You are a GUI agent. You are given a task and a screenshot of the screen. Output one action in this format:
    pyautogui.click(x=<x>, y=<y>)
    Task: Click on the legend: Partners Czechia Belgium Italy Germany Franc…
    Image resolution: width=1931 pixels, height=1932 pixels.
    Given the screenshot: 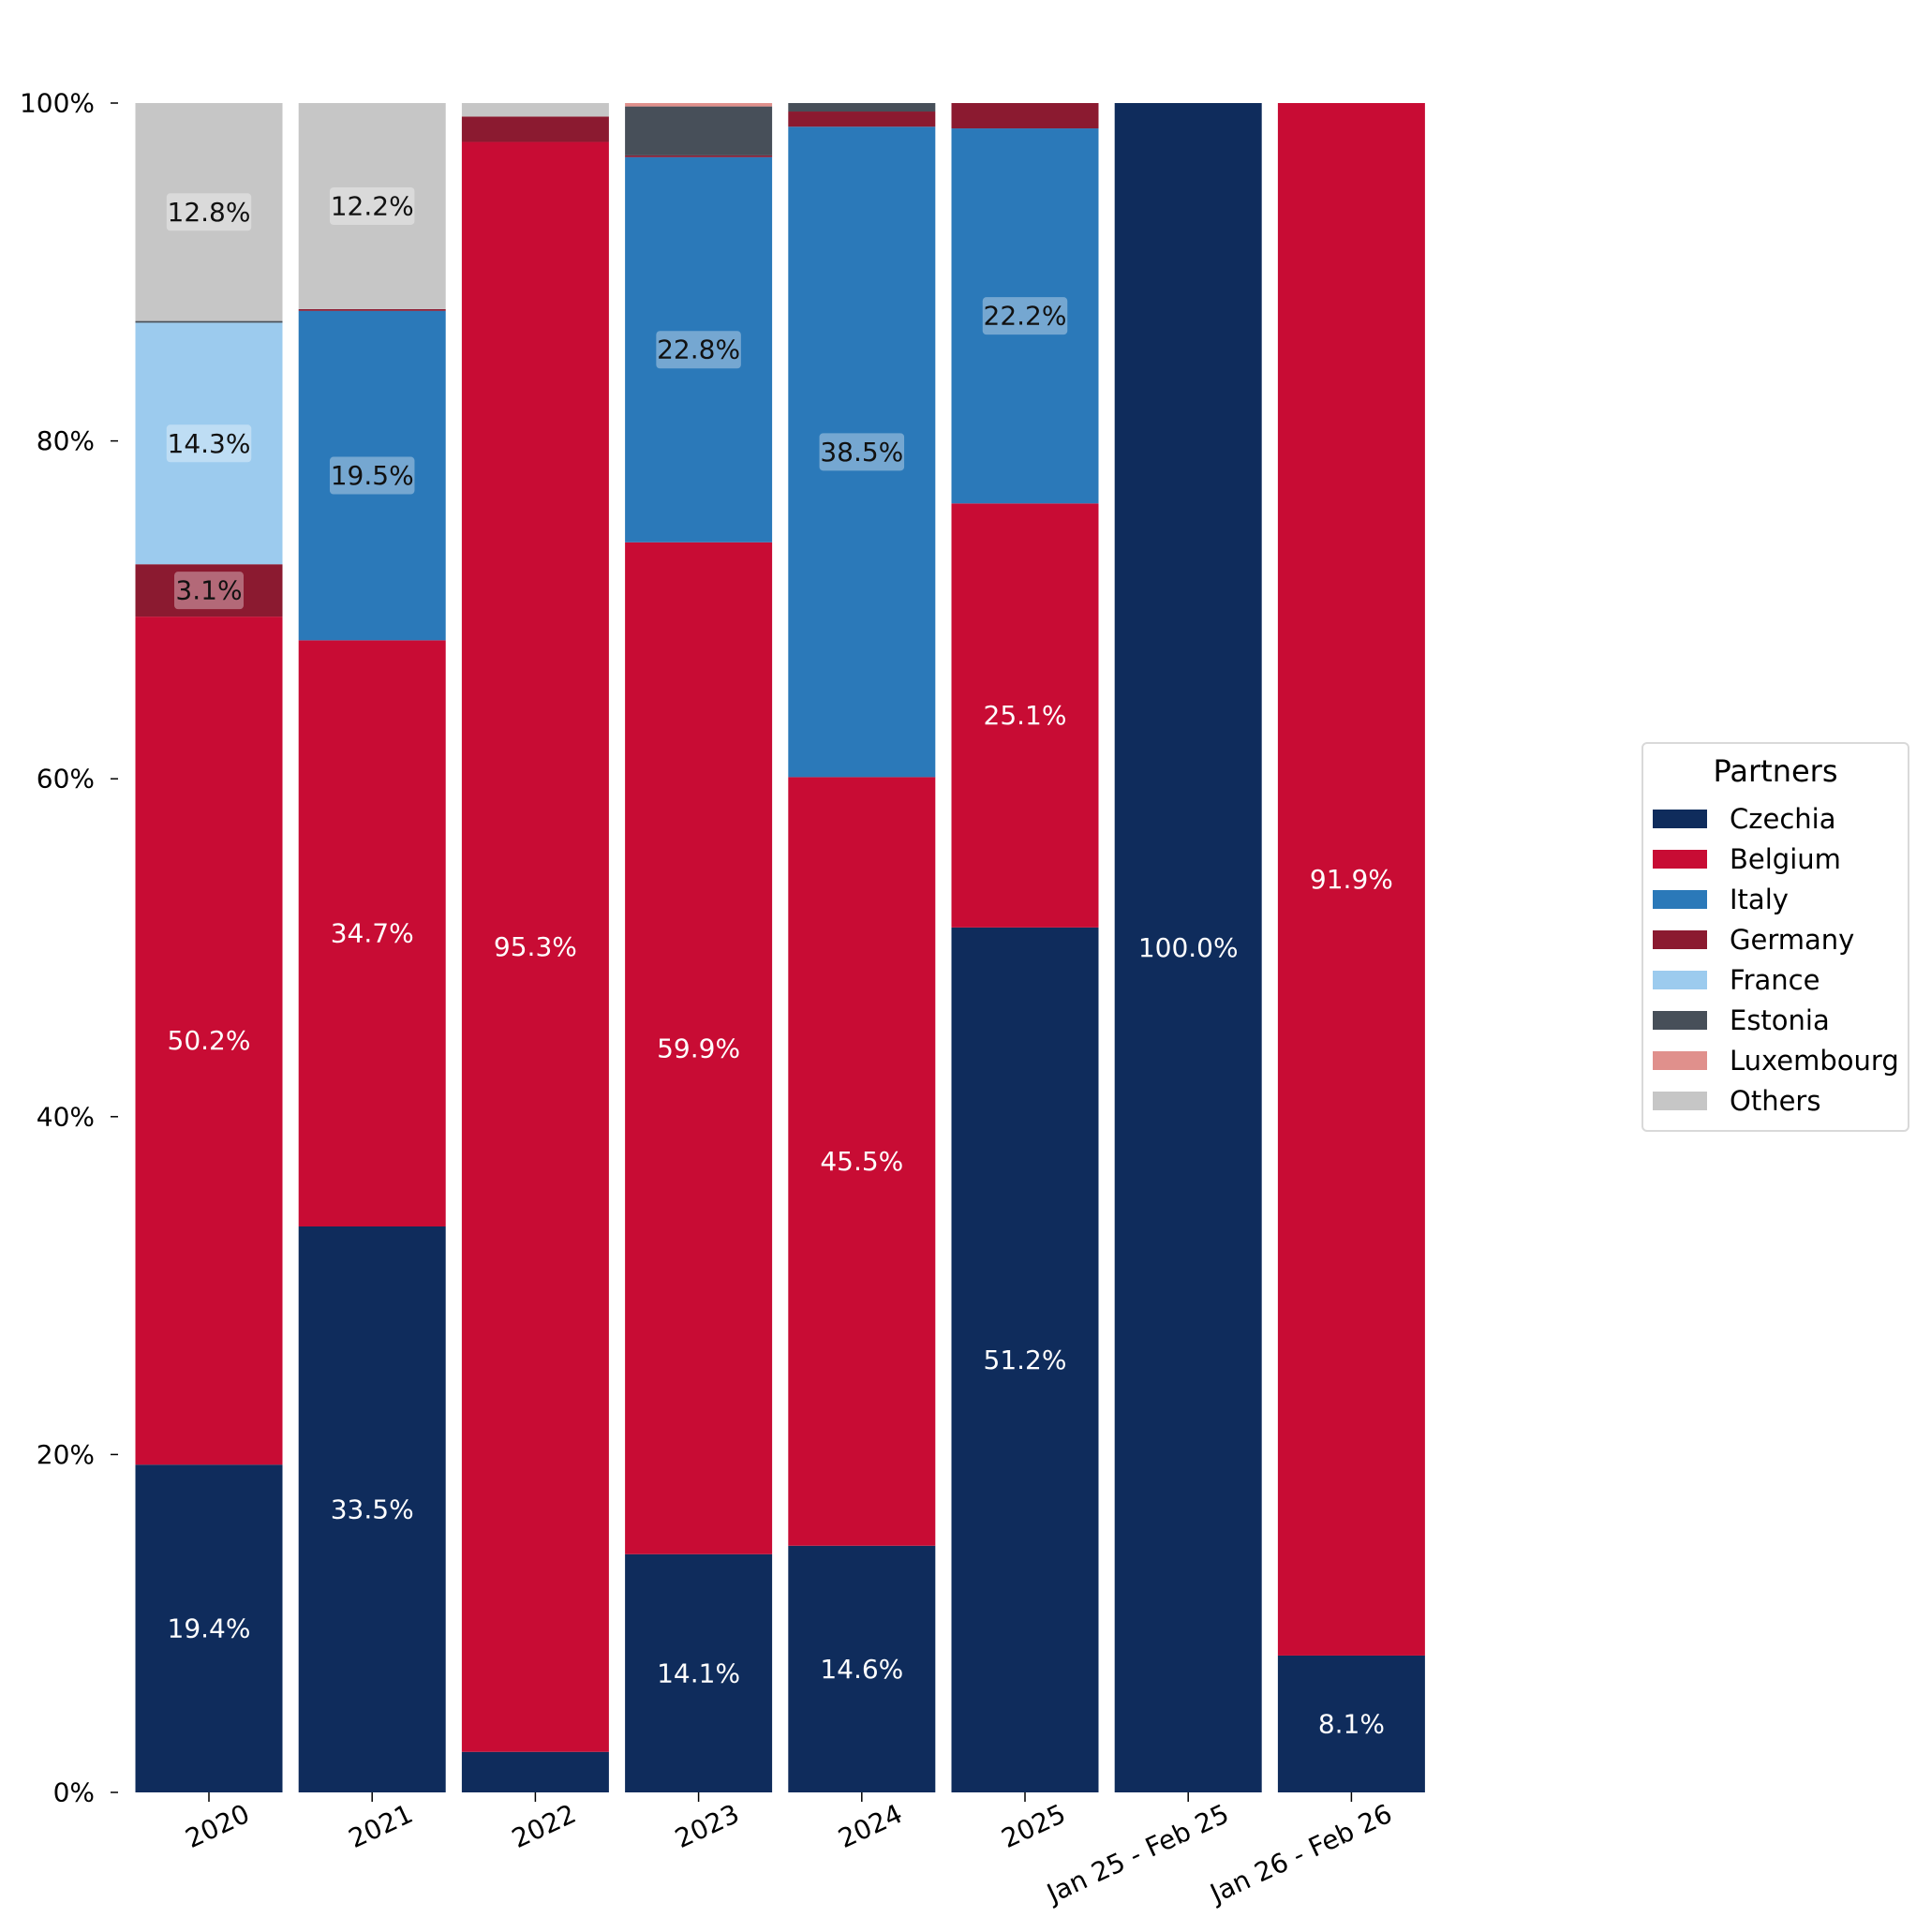 What is the action you would take?
    pyautogui.click(x=1775, y=937)
    